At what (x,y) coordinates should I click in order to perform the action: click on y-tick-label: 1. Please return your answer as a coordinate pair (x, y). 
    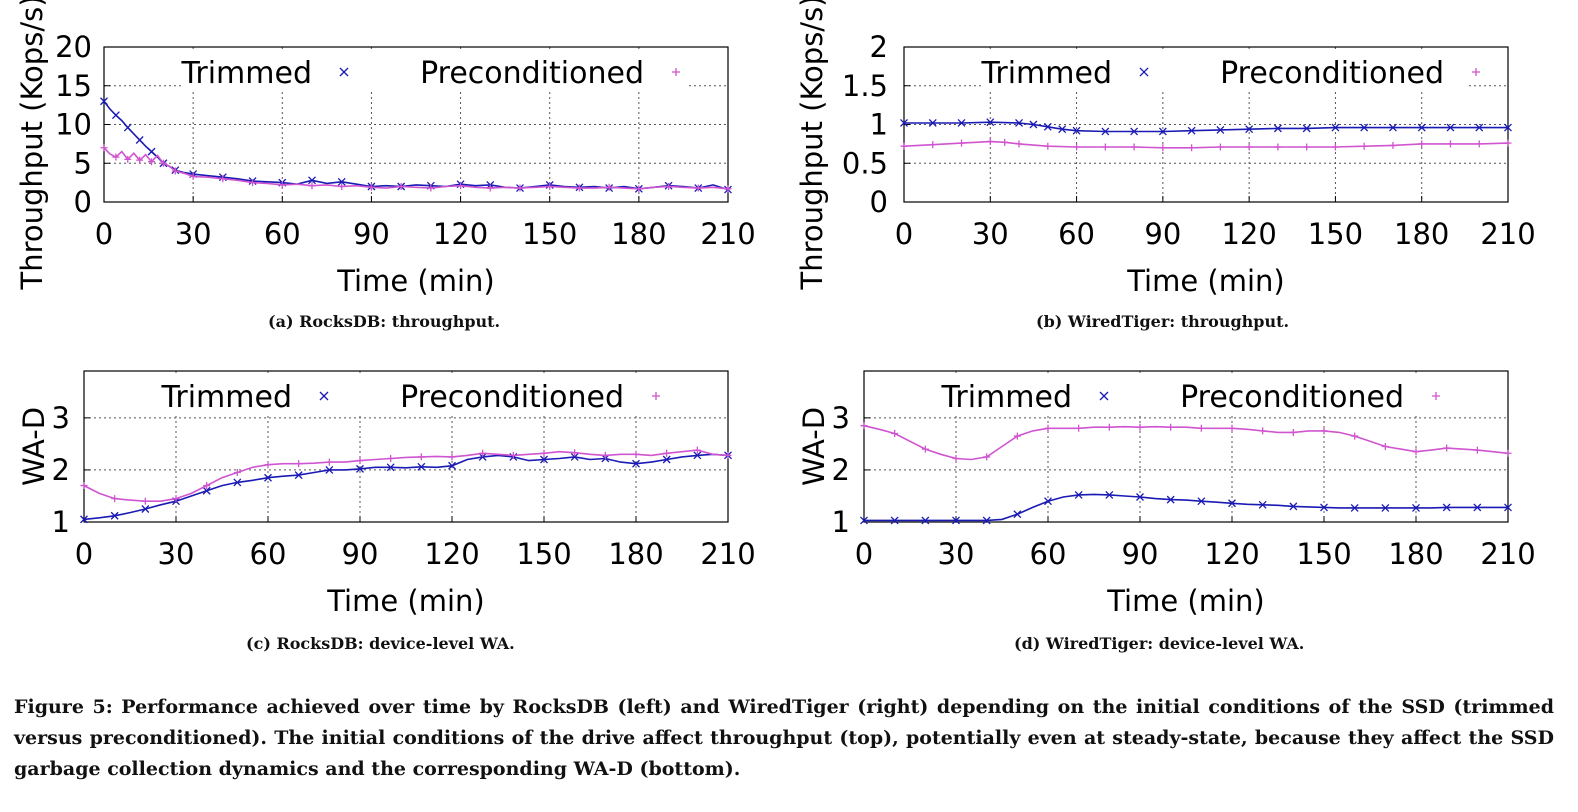
    Looking at the image, I should click on (841, 522).